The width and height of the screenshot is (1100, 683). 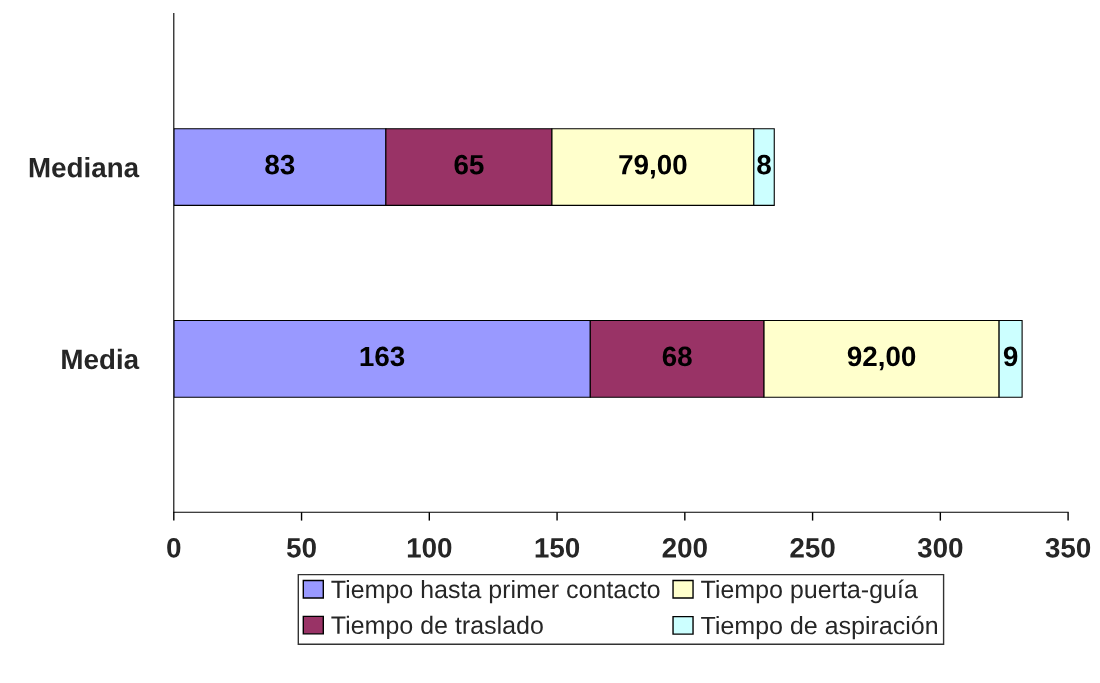 I want to click on x-tick-label: 300, so click(x=940, y=547).